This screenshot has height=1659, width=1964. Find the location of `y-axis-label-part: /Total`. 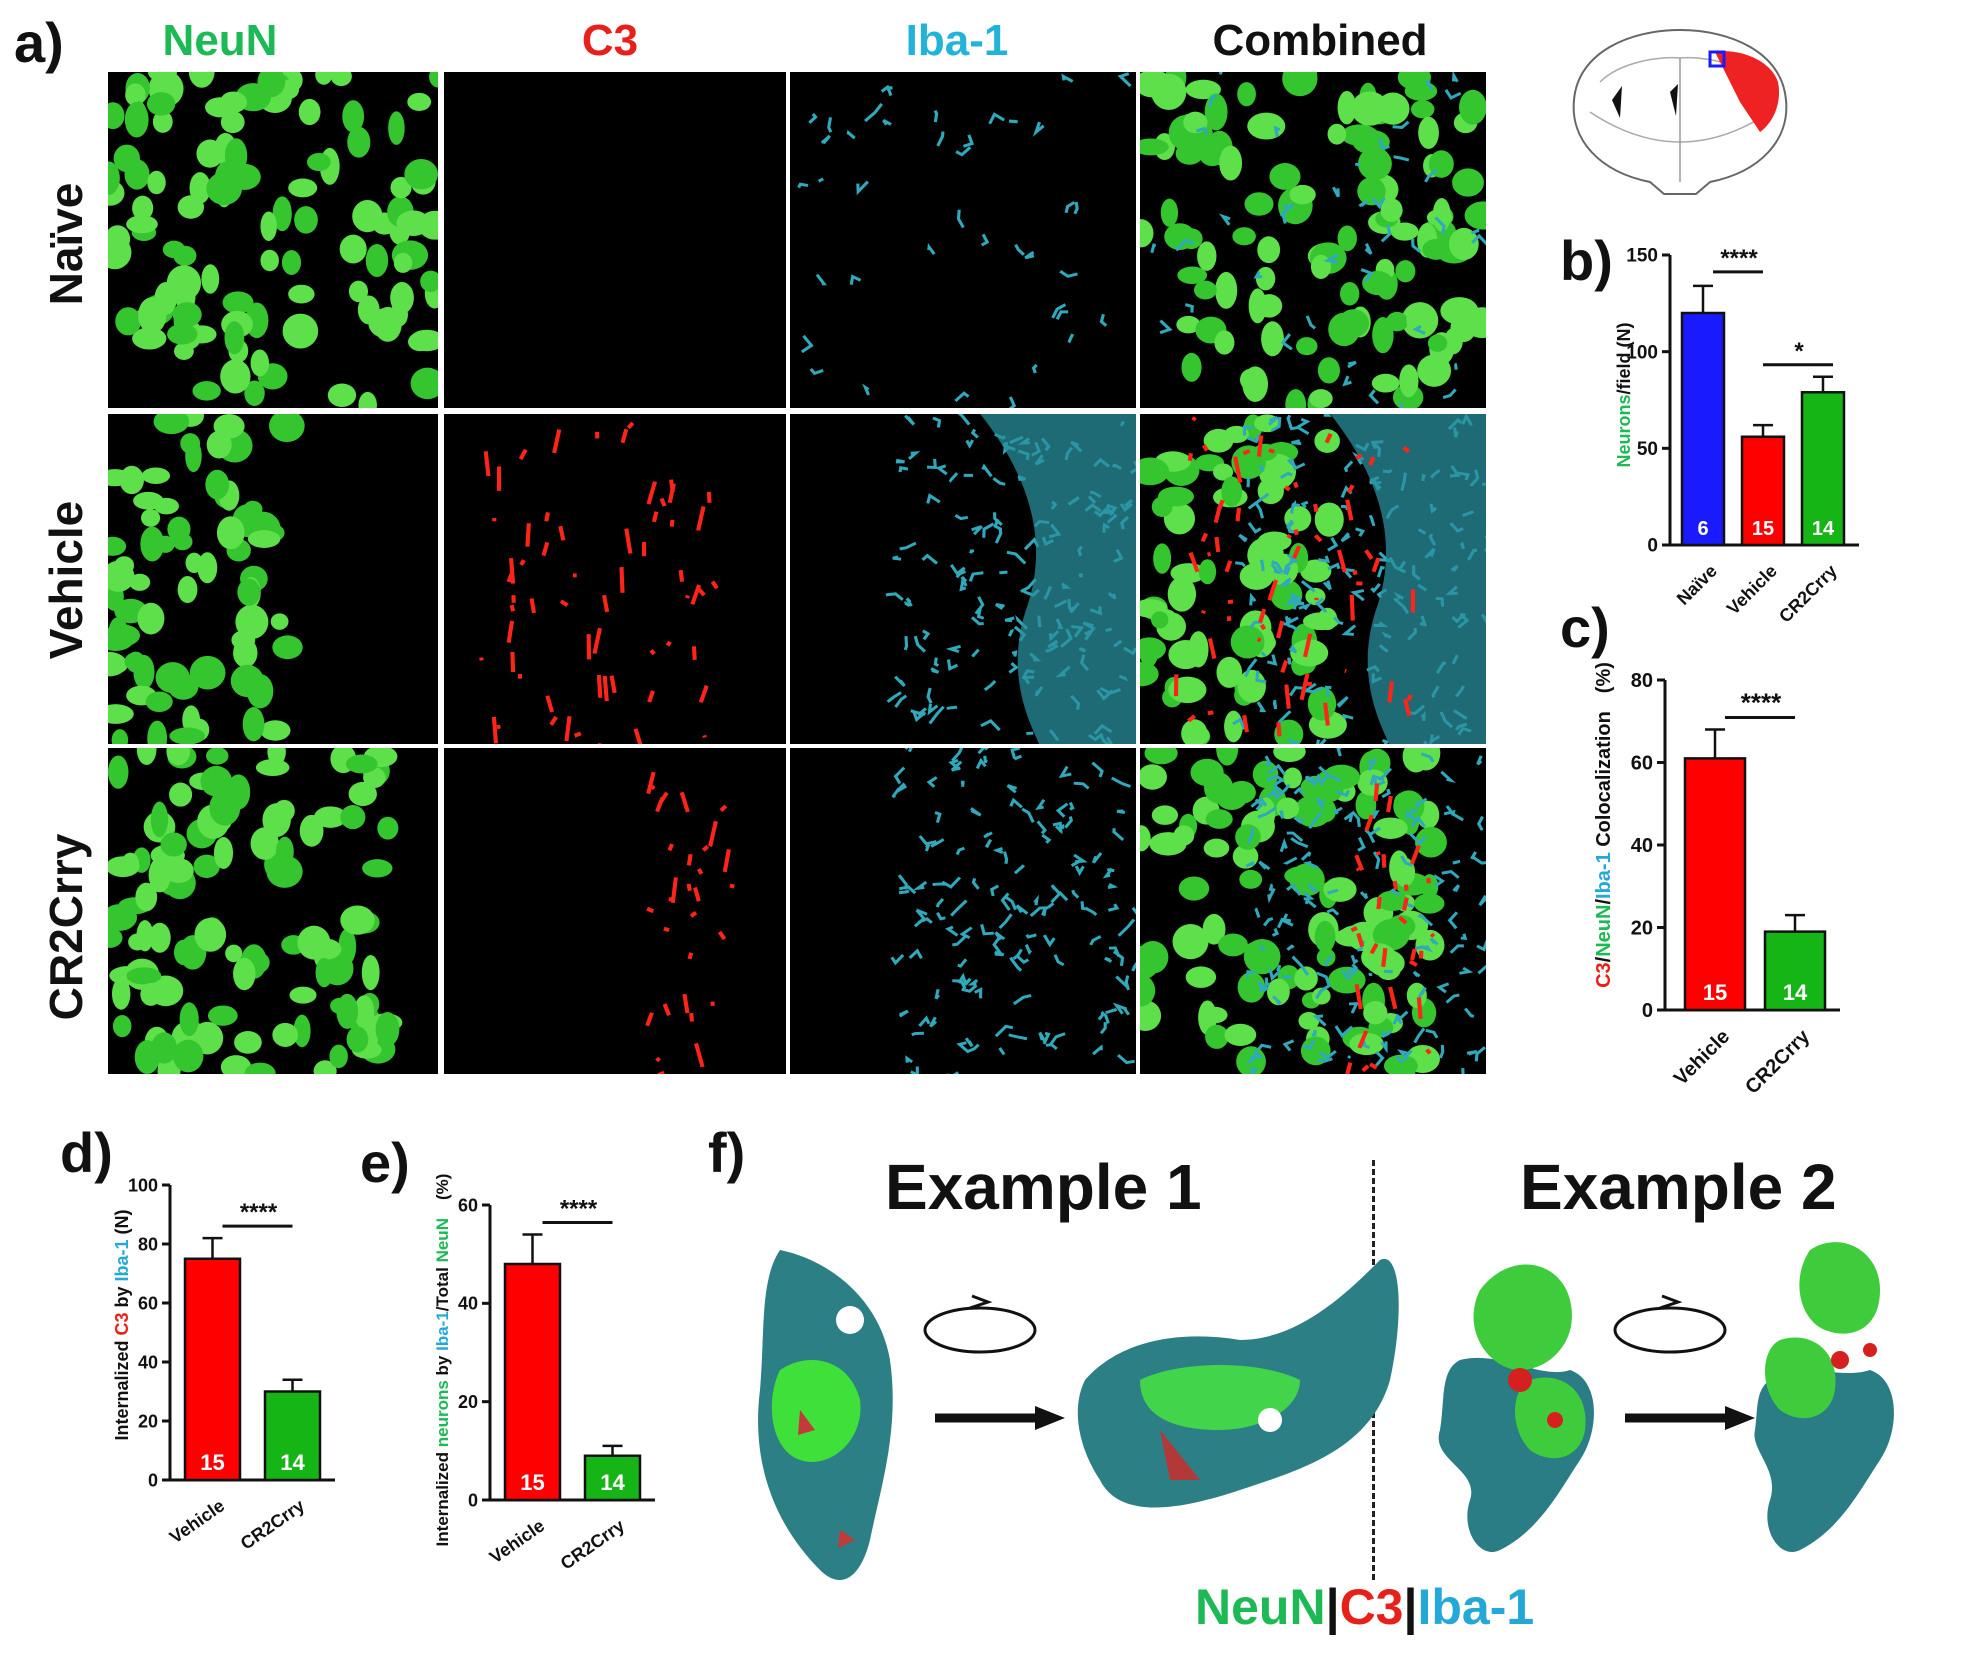

y-axis-label-part: /Total is located at coordinates (442, 1286).